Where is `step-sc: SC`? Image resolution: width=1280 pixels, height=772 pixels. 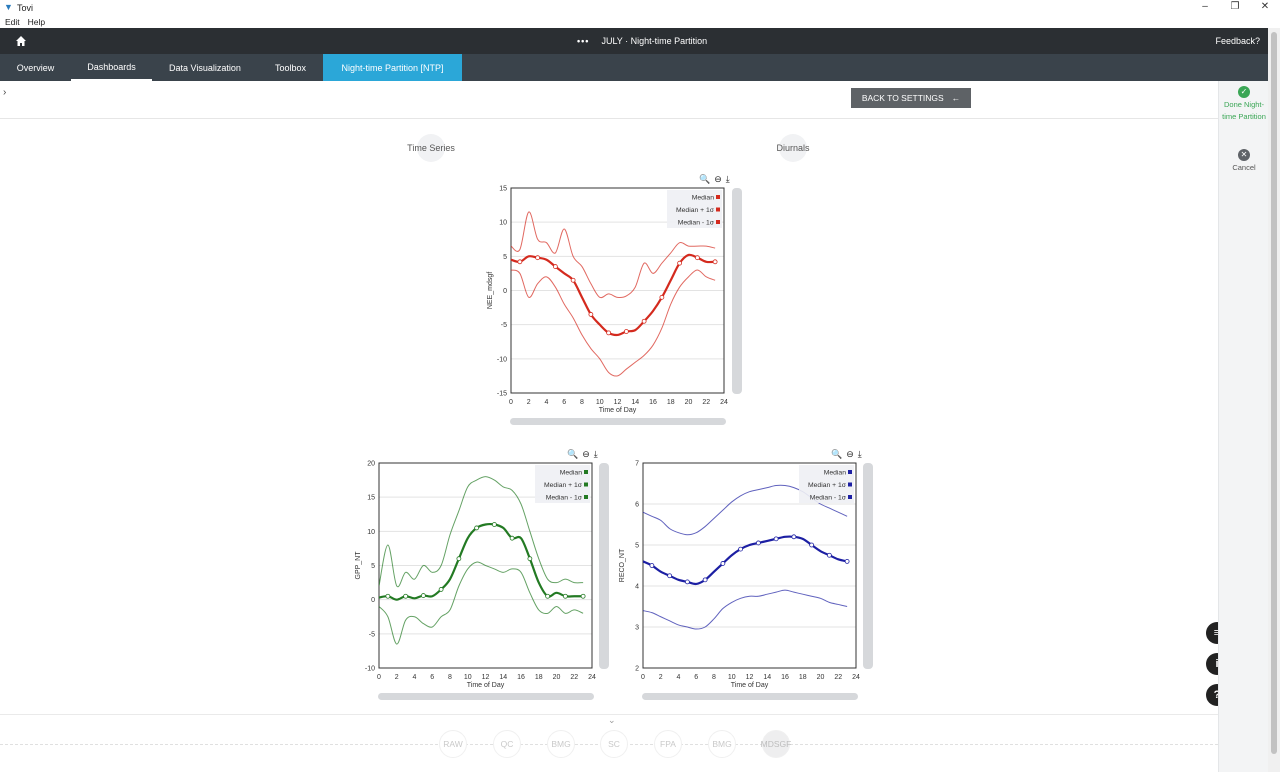 step-sc: SC is located at coordinates (614, 744).